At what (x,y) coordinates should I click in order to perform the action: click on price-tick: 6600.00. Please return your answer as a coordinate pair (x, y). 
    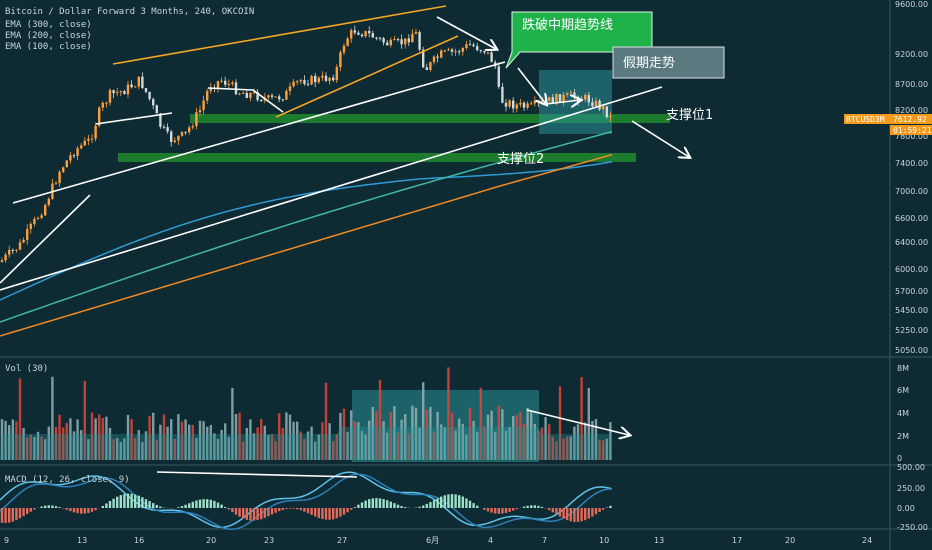
    Looking at the image, I should click on (911, 218).